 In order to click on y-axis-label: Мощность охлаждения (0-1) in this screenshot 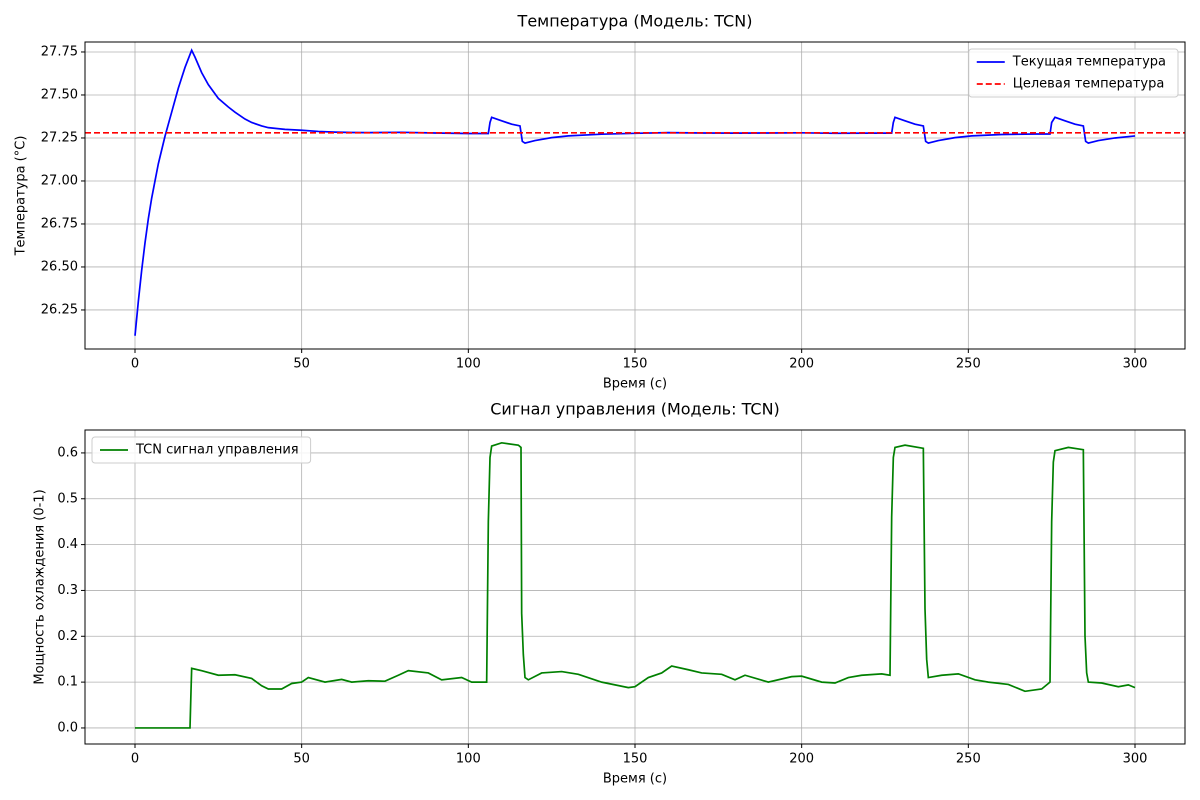, I will do `click(40, 586)`.